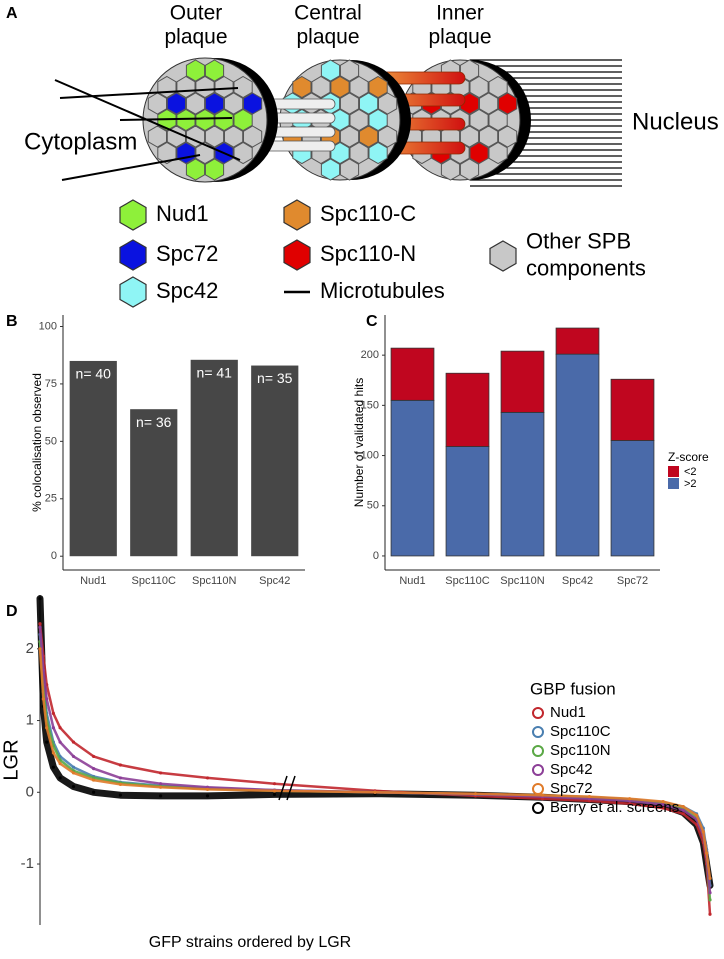 The image size is (724, 959). I want to click on y-tick-label: 100, so click(370, 455).